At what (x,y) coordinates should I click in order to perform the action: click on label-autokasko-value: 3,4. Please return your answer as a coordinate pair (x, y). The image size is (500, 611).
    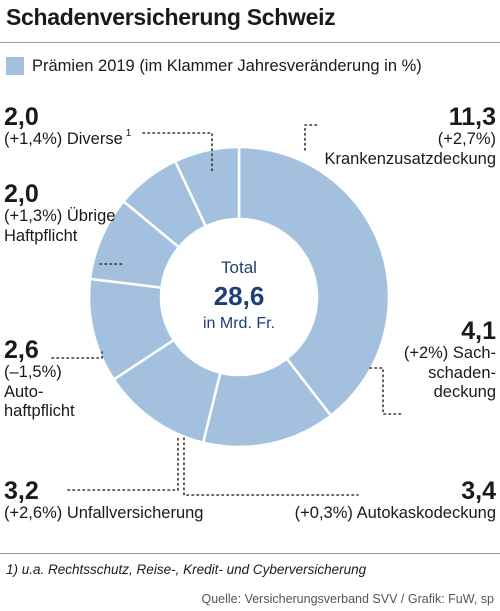
    Looking at the image, I should click on (478, 491).